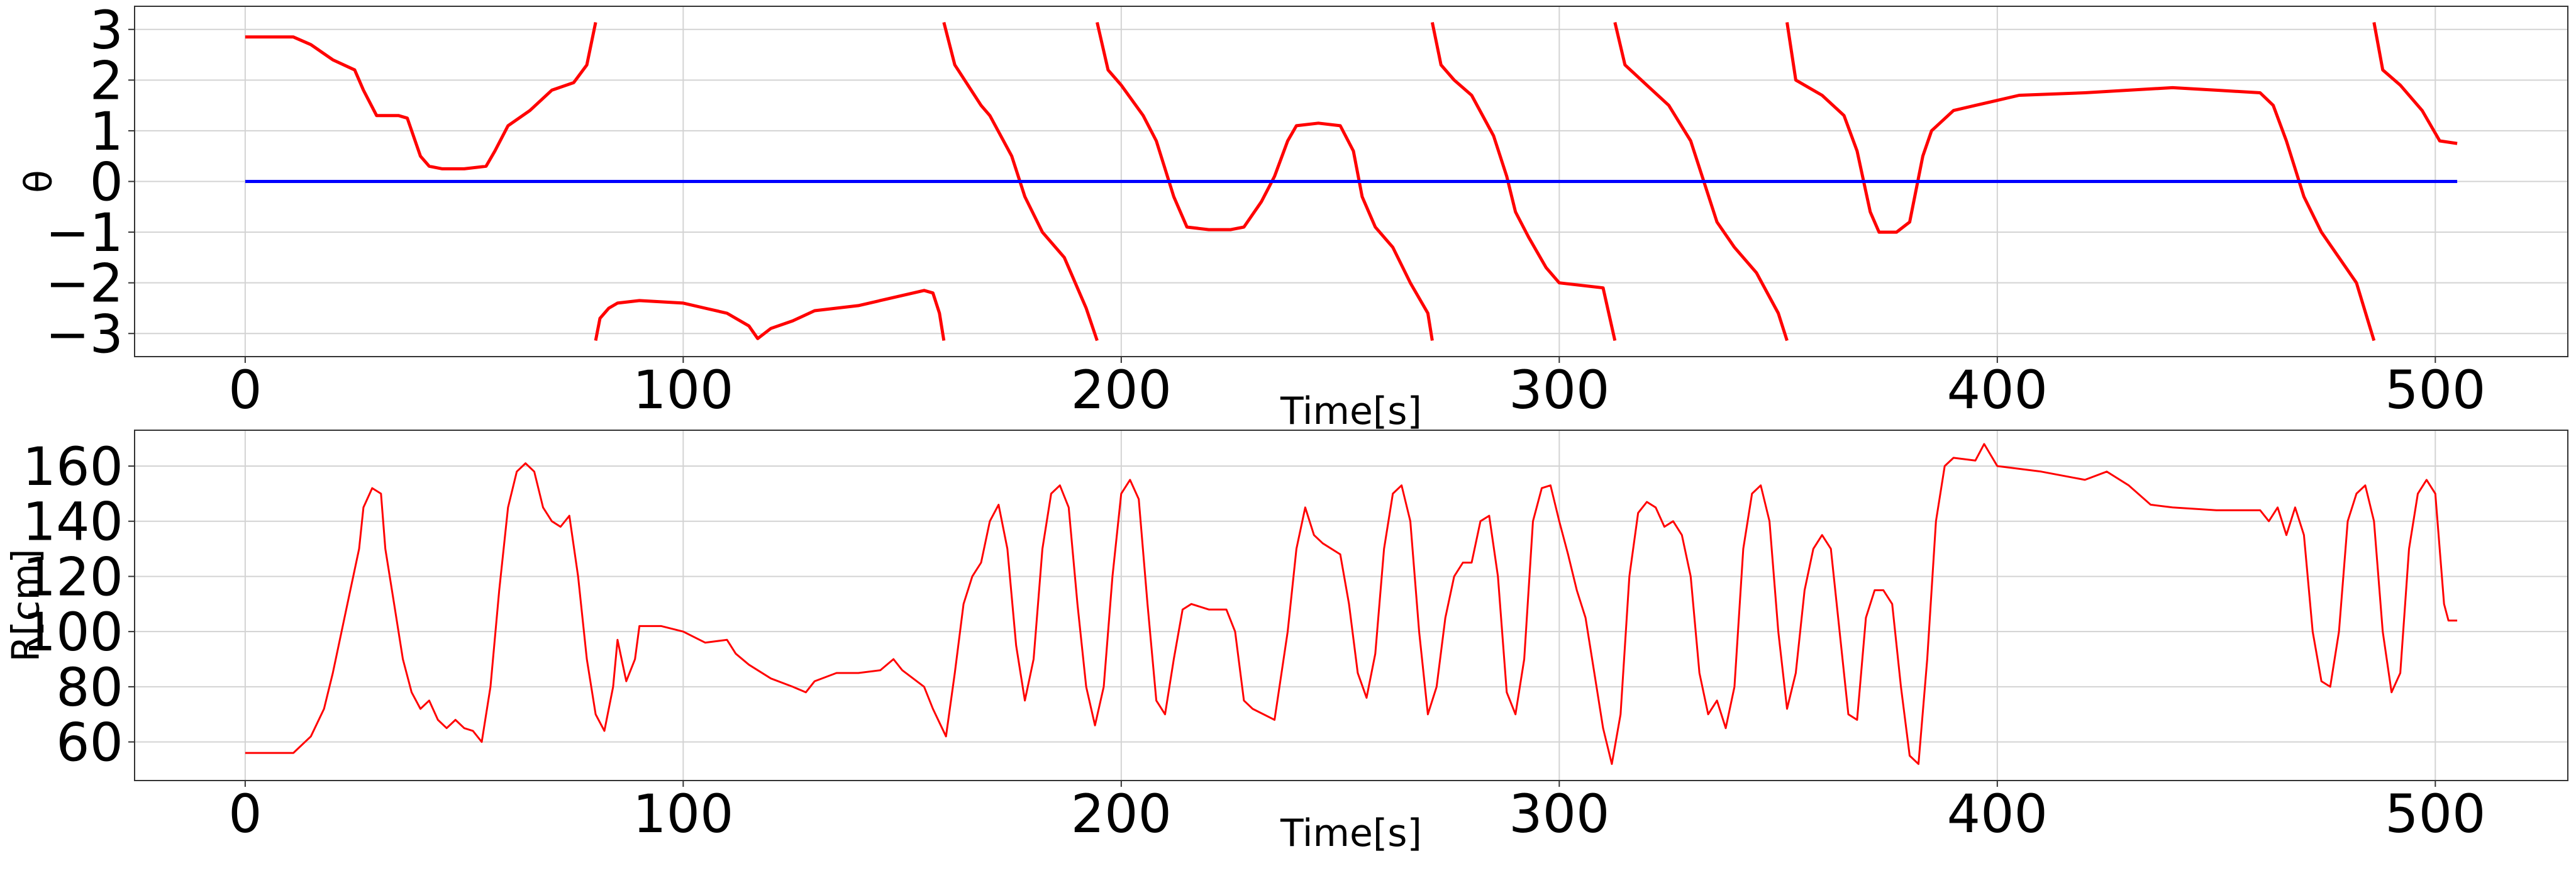 Image resolution: width=2576 pixels, height=873 pixels. I want to click on y-tick-label: 2, so click(106, 80).